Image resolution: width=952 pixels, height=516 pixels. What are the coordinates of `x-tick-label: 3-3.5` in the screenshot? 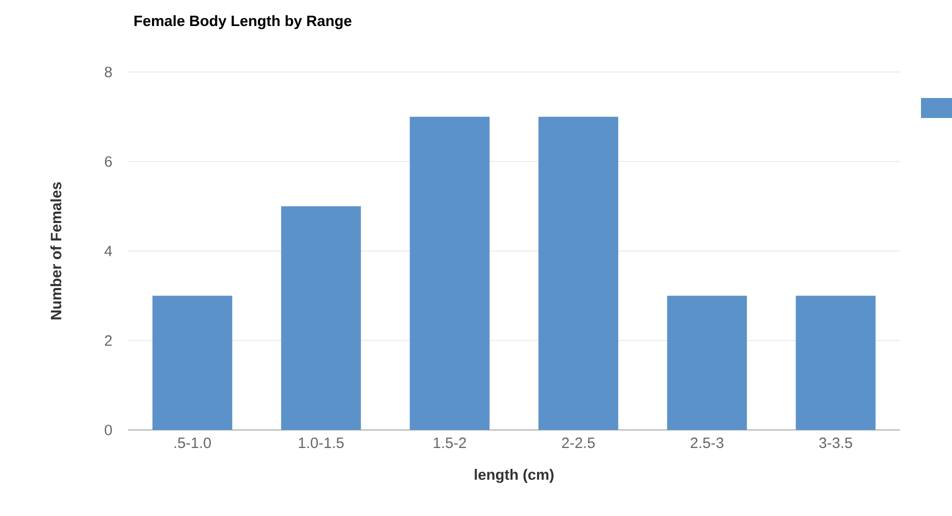 It's located at (835, 443).